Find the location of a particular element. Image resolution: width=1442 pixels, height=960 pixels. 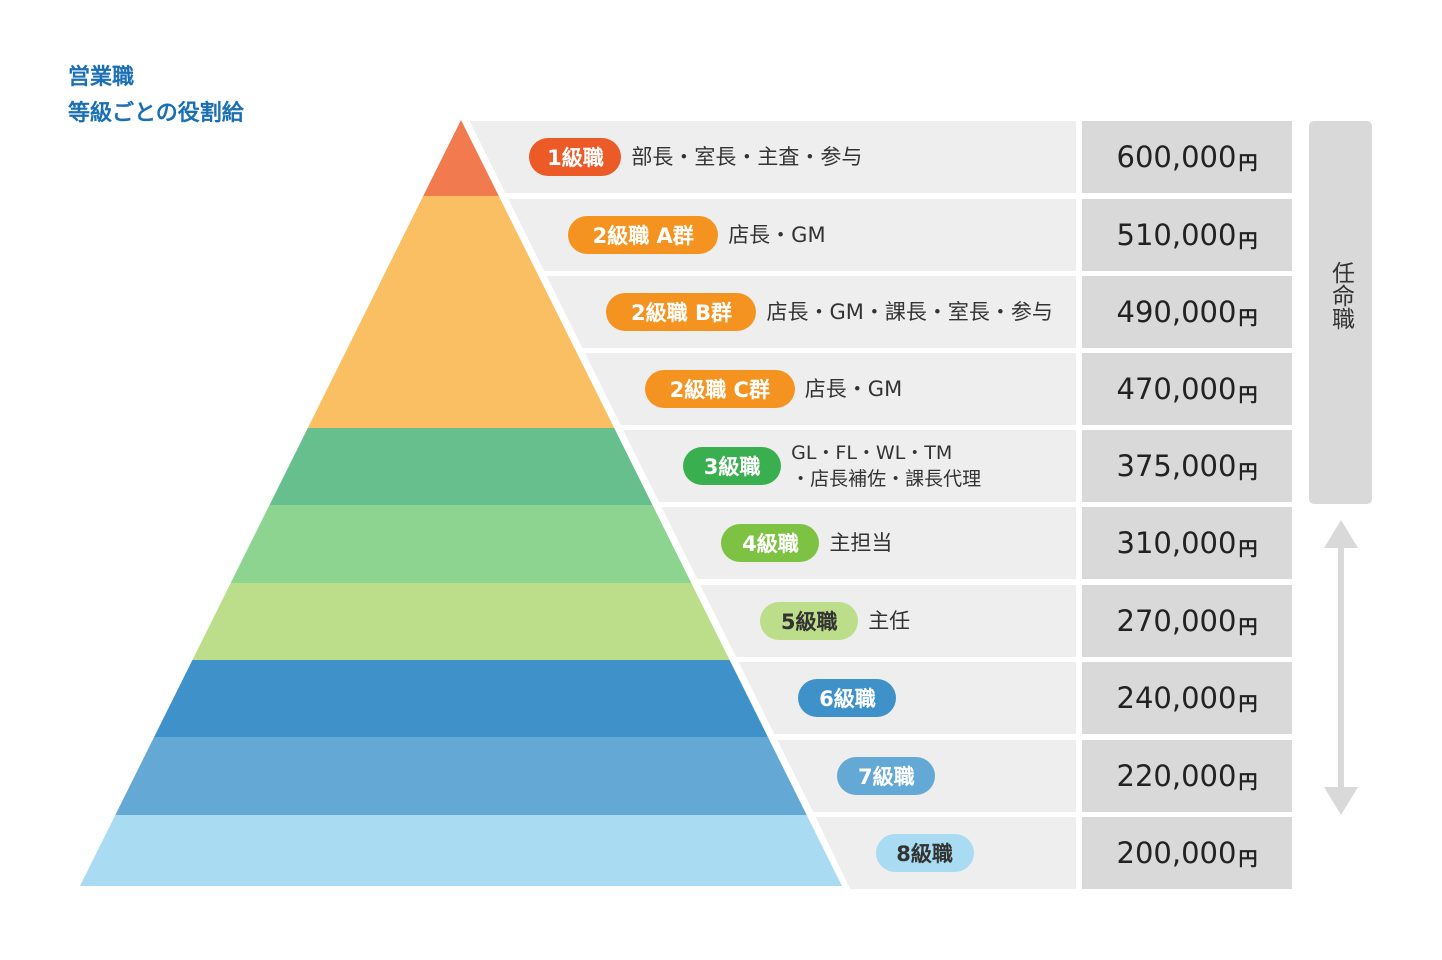

salary-cell: 240,000 円 is located at coordinates (1187, 698).